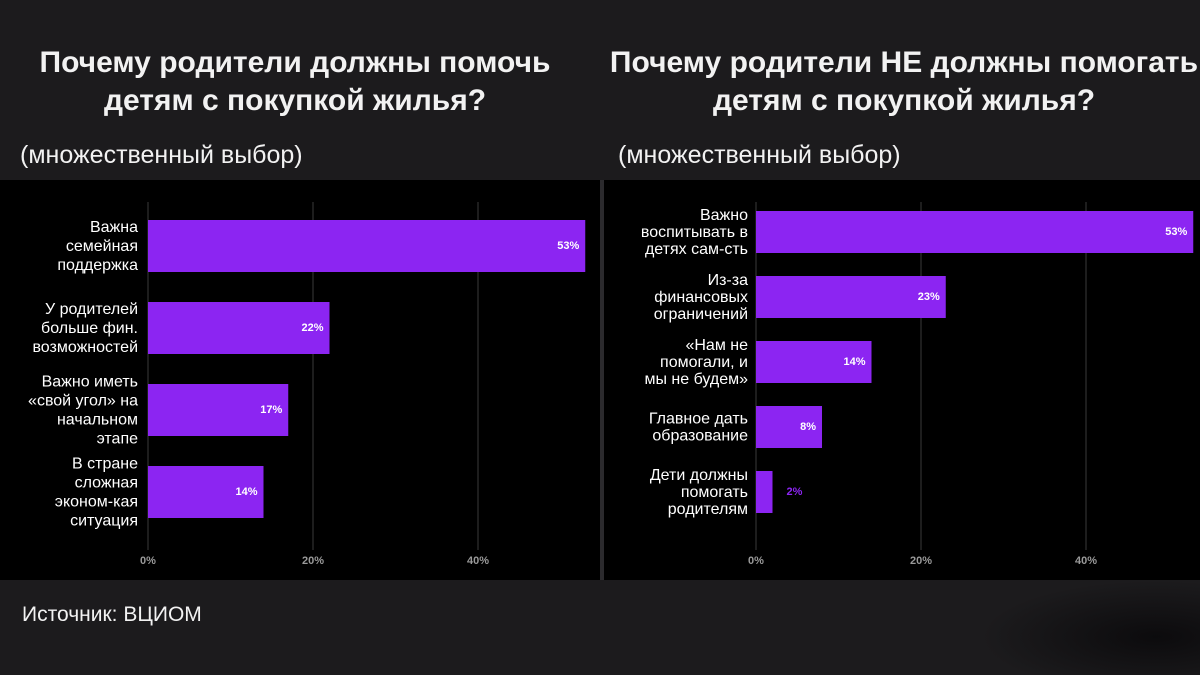 The image size is (1200, 675). What do you see at coordinates (854, 362) in the screenshot?
I see `data-label-2: 14%` at bounding box center [854, 362].